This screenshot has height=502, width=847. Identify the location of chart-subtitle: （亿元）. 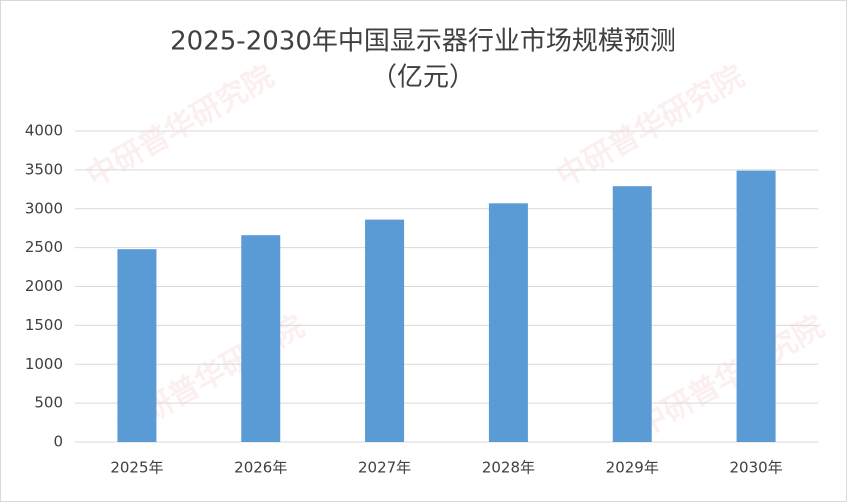
(423, 78).